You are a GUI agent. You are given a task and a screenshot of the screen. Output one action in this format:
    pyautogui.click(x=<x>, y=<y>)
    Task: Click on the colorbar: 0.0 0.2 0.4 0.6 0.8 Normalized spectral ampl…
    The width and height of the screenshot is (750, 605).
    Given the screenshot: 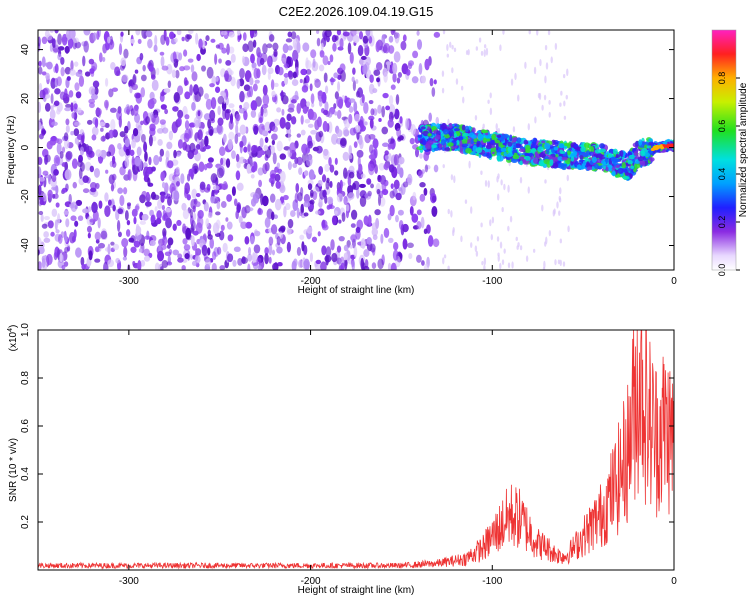 What is the action you would take?
    pyautogui.click(x=730, y=152)
    